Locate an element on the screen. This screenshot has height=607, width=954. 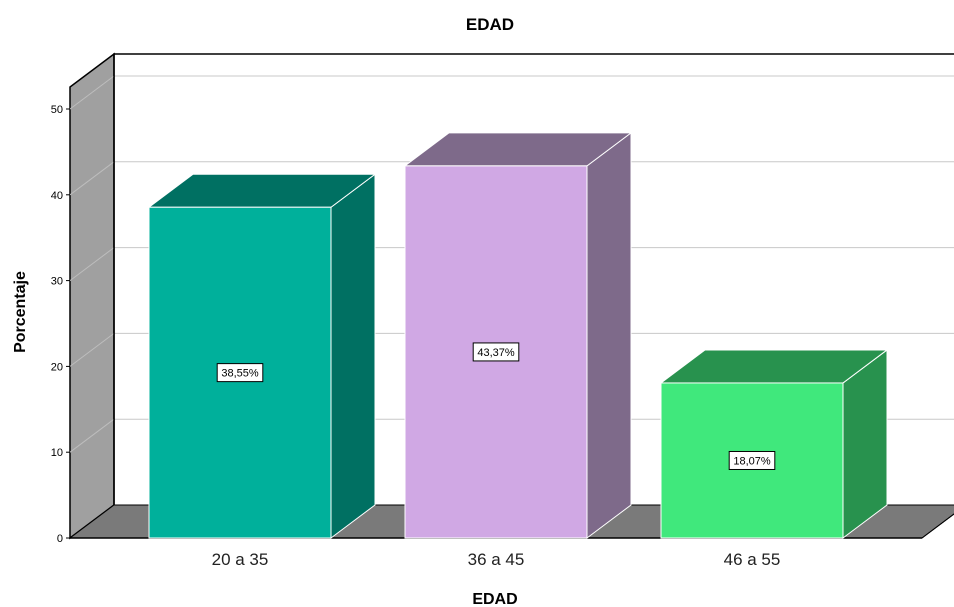
x-tick-label: 20 a 35 is located at coordinates (240, 559).